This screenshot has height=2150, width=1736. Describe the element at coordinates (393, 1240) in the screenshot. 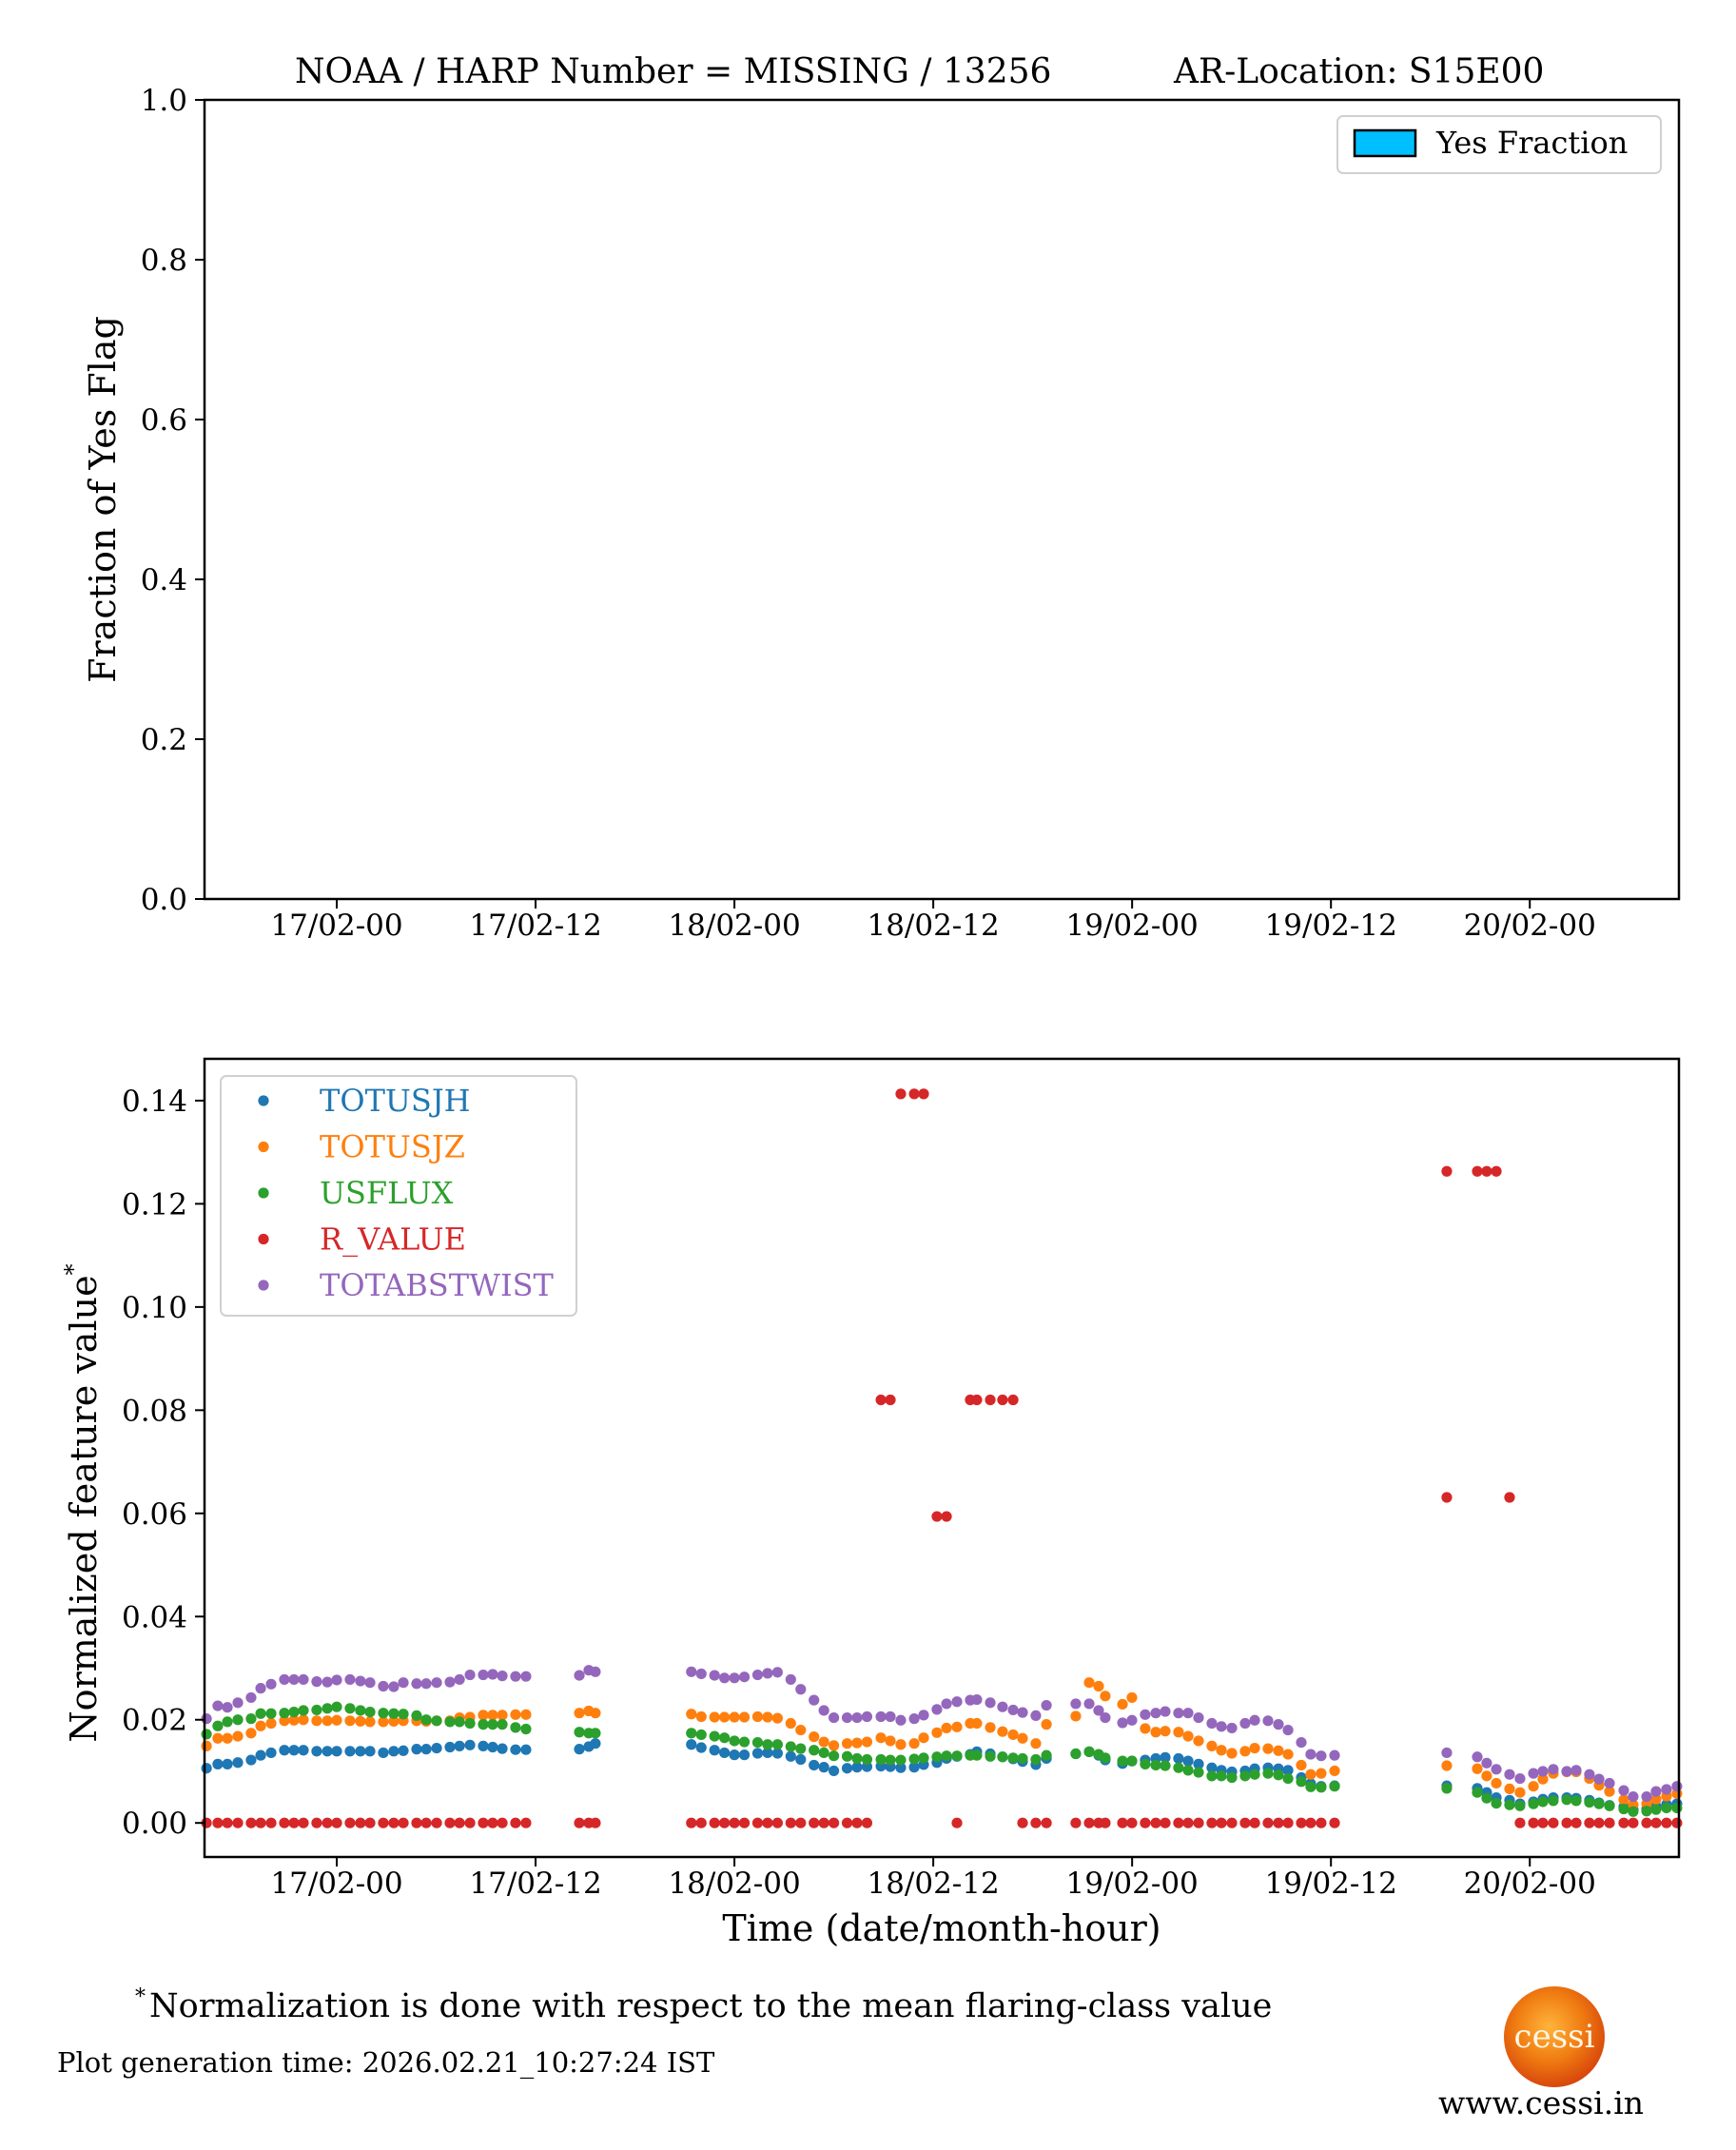

I see `legend-label-r-value: R_VALUE` at that location.